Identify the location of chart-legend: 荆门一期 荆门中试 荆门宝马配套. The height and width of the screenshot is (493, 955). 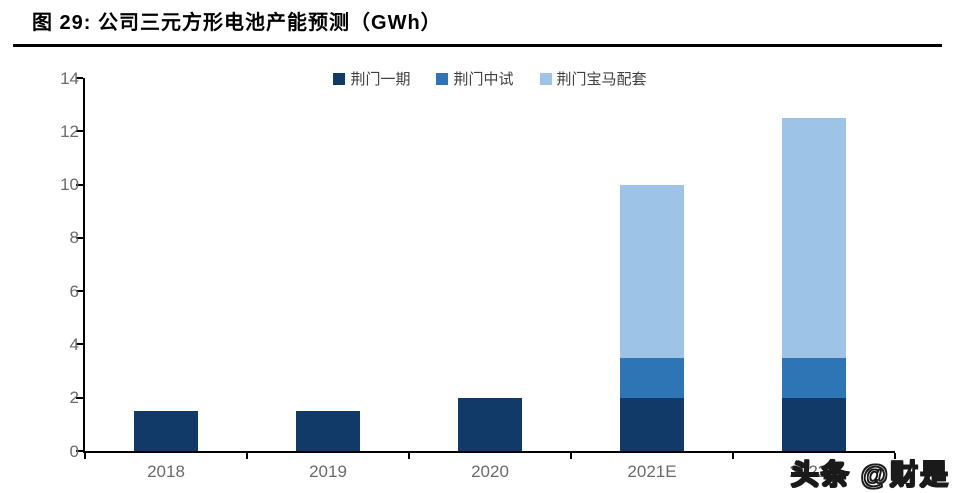
(490, 78).